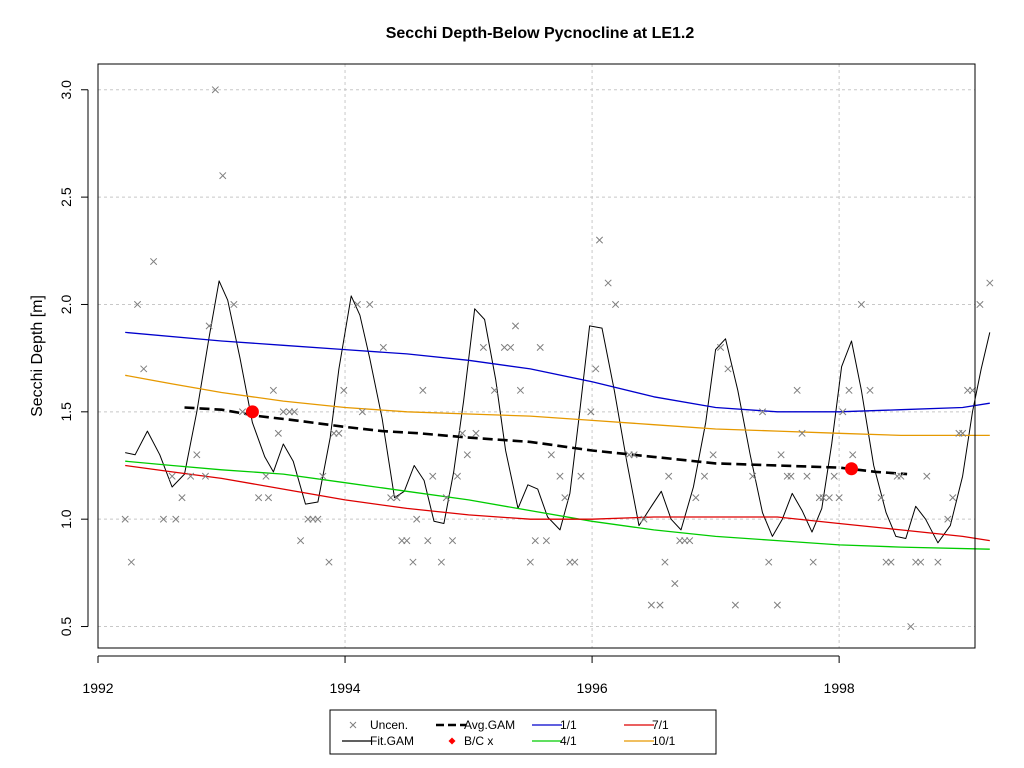 The image size is (1024, 768). What do you see at coordinates (389, 725) in the screenshot?
I see `legend-label-uncen: Uncen.` at bounding box center [389, 725].